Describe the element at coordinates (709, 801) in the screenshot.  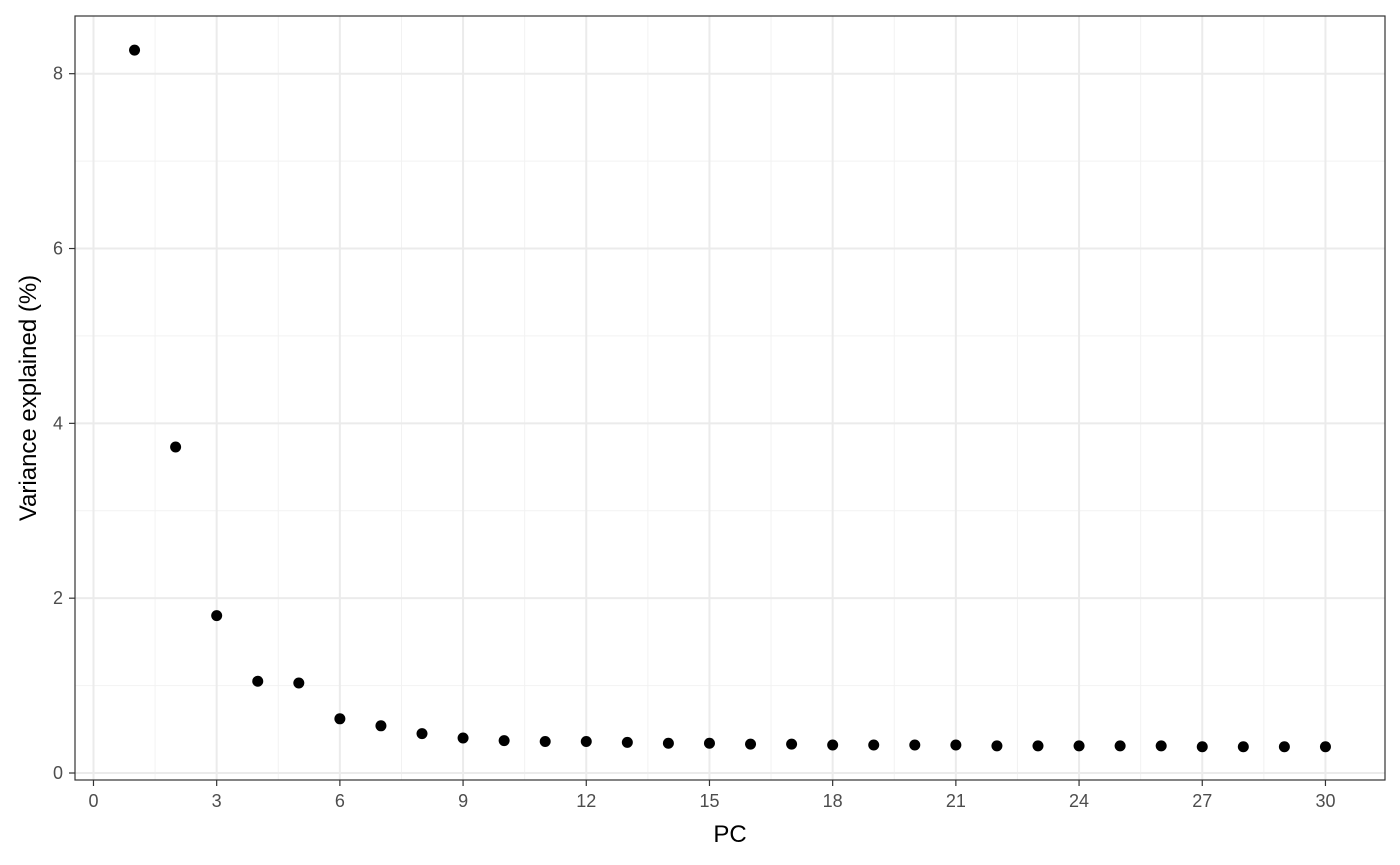
I see `x-tick-label: 15` at that location.